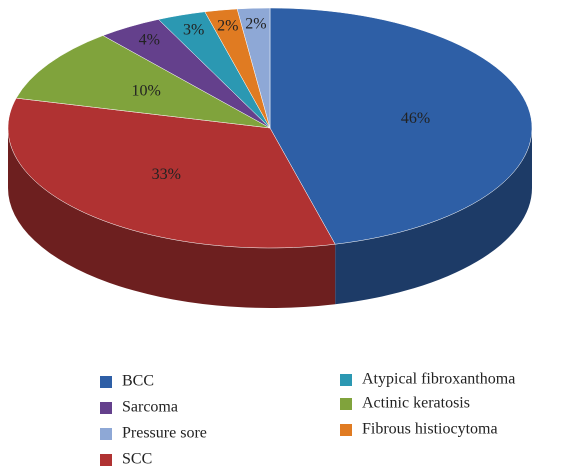 This screenshot has height=473, width=565. Describe the element at coordinates (166, 174) in the screenshot. I see `data-label: 33%` at that location.